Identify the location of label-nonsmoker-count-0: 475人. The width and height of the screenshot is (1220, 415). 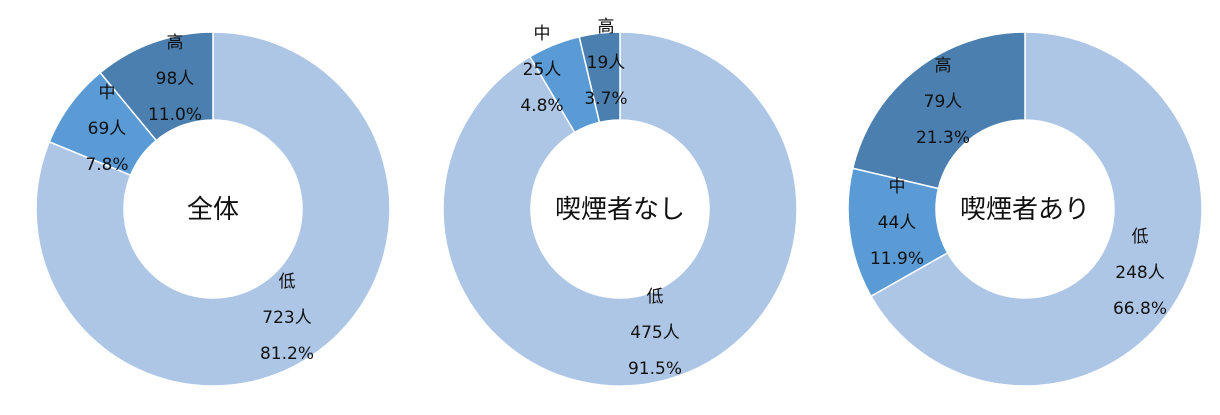
(654, 333).